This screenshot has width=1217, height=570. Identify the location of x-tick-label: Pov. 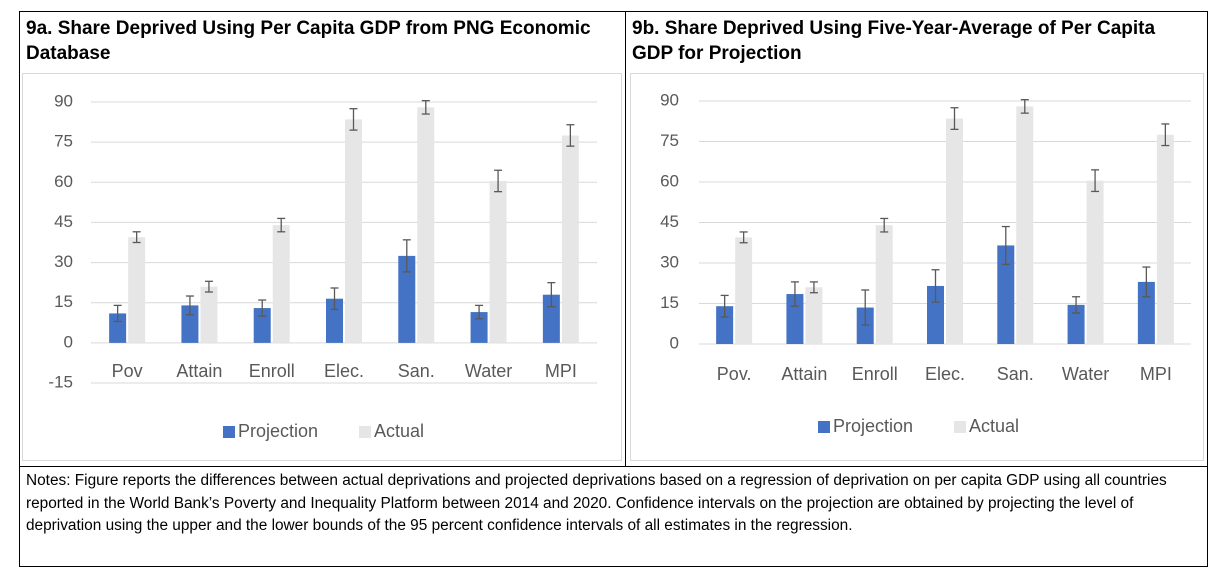
(127, 371).